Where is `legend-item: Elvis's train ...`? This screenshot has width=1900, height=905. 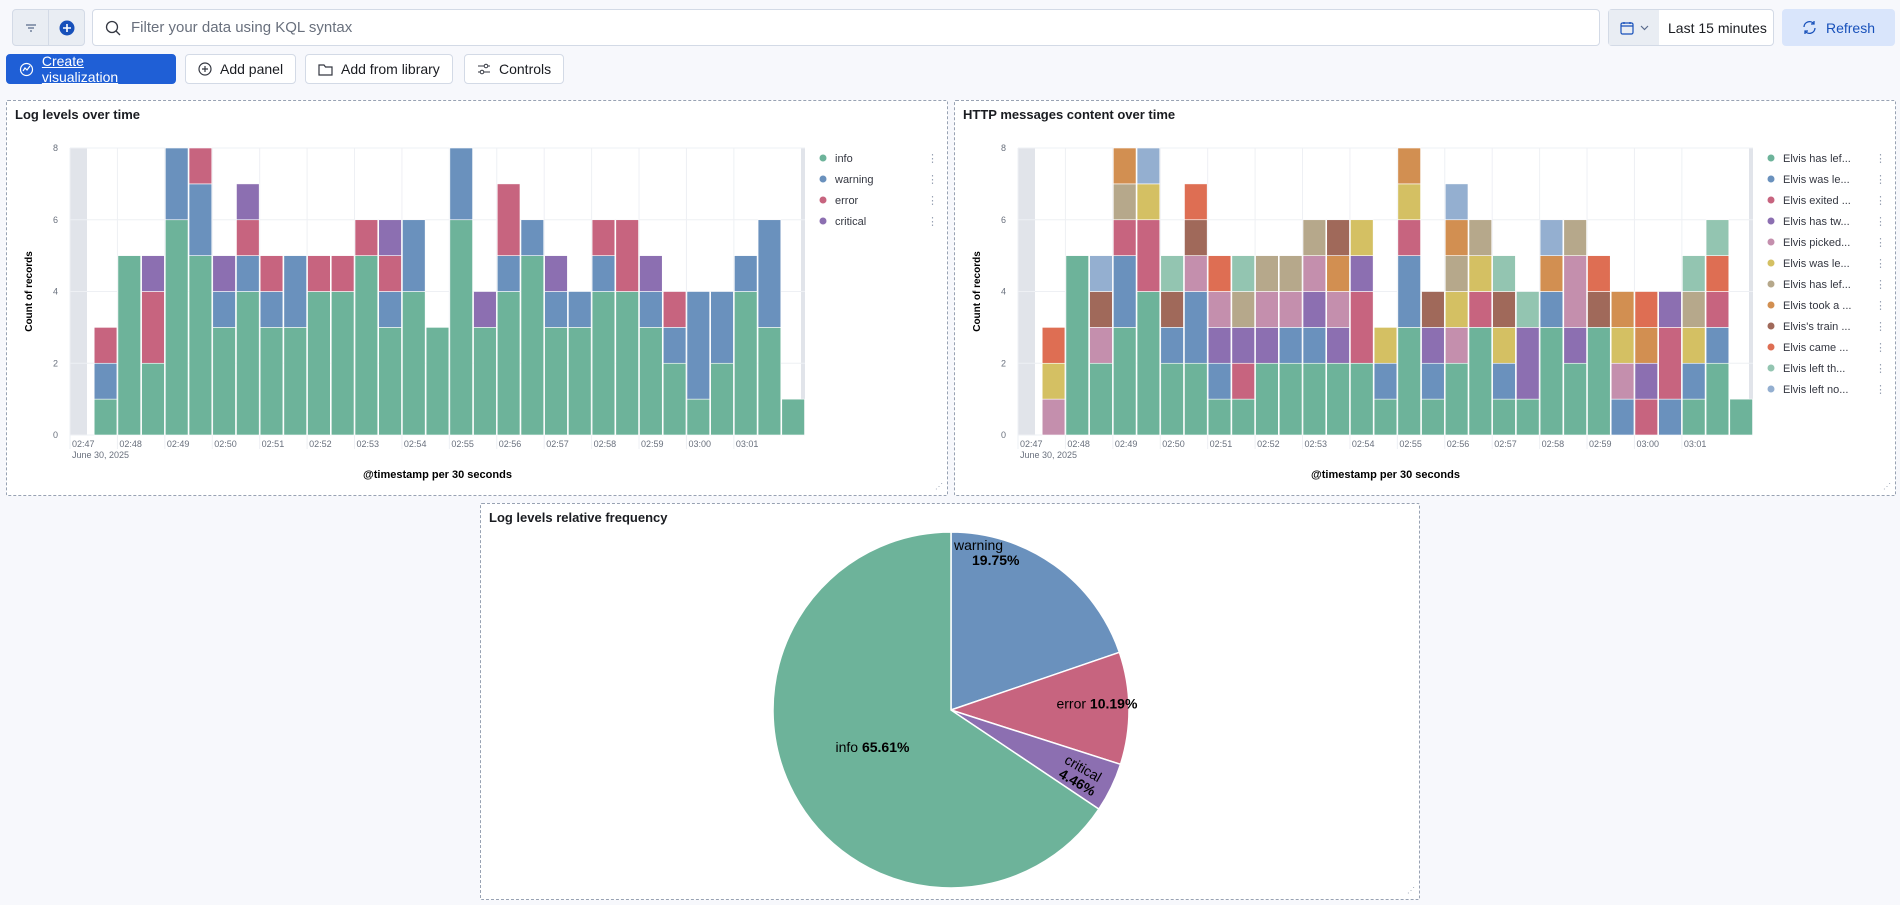 legend-item: Elvis's train ... is located at coordinates (1817, 327).